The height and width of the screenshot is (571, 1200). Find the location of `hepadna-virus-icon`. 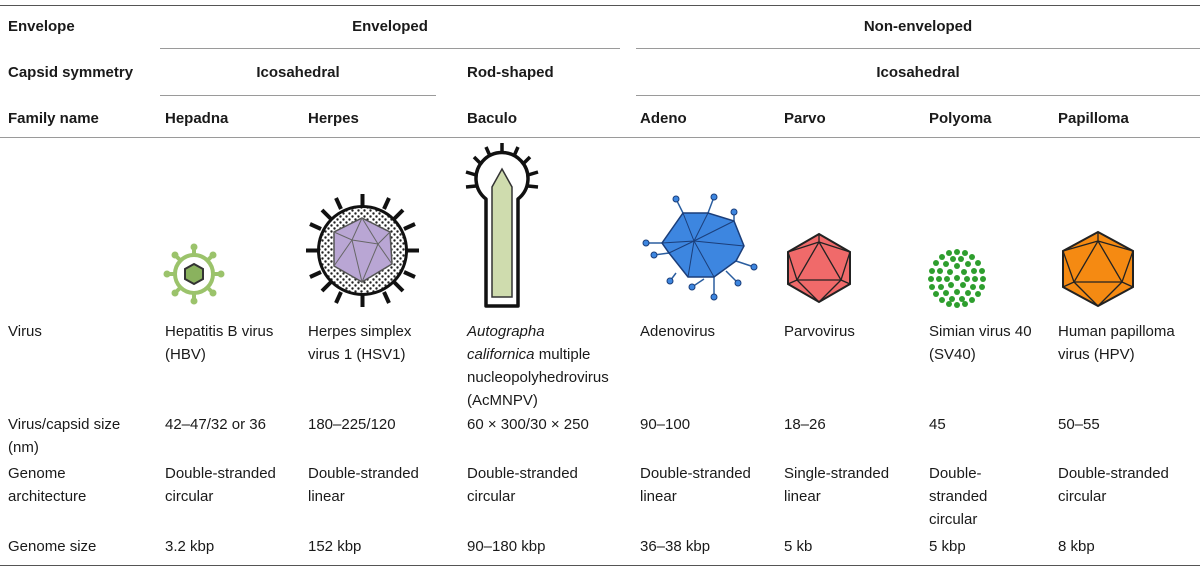

hepadna-virus-icon is located at coordinates (194, 274).